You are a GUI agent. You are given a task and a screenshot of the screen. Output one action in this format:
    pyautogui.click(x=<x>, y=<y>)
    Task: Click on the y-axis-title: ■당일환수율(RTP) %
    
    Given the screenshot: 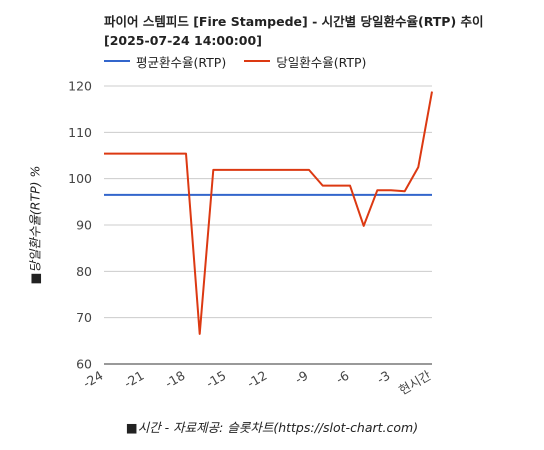 What is the action you would take?
    pyautogui.click(x=35, y=225)
    